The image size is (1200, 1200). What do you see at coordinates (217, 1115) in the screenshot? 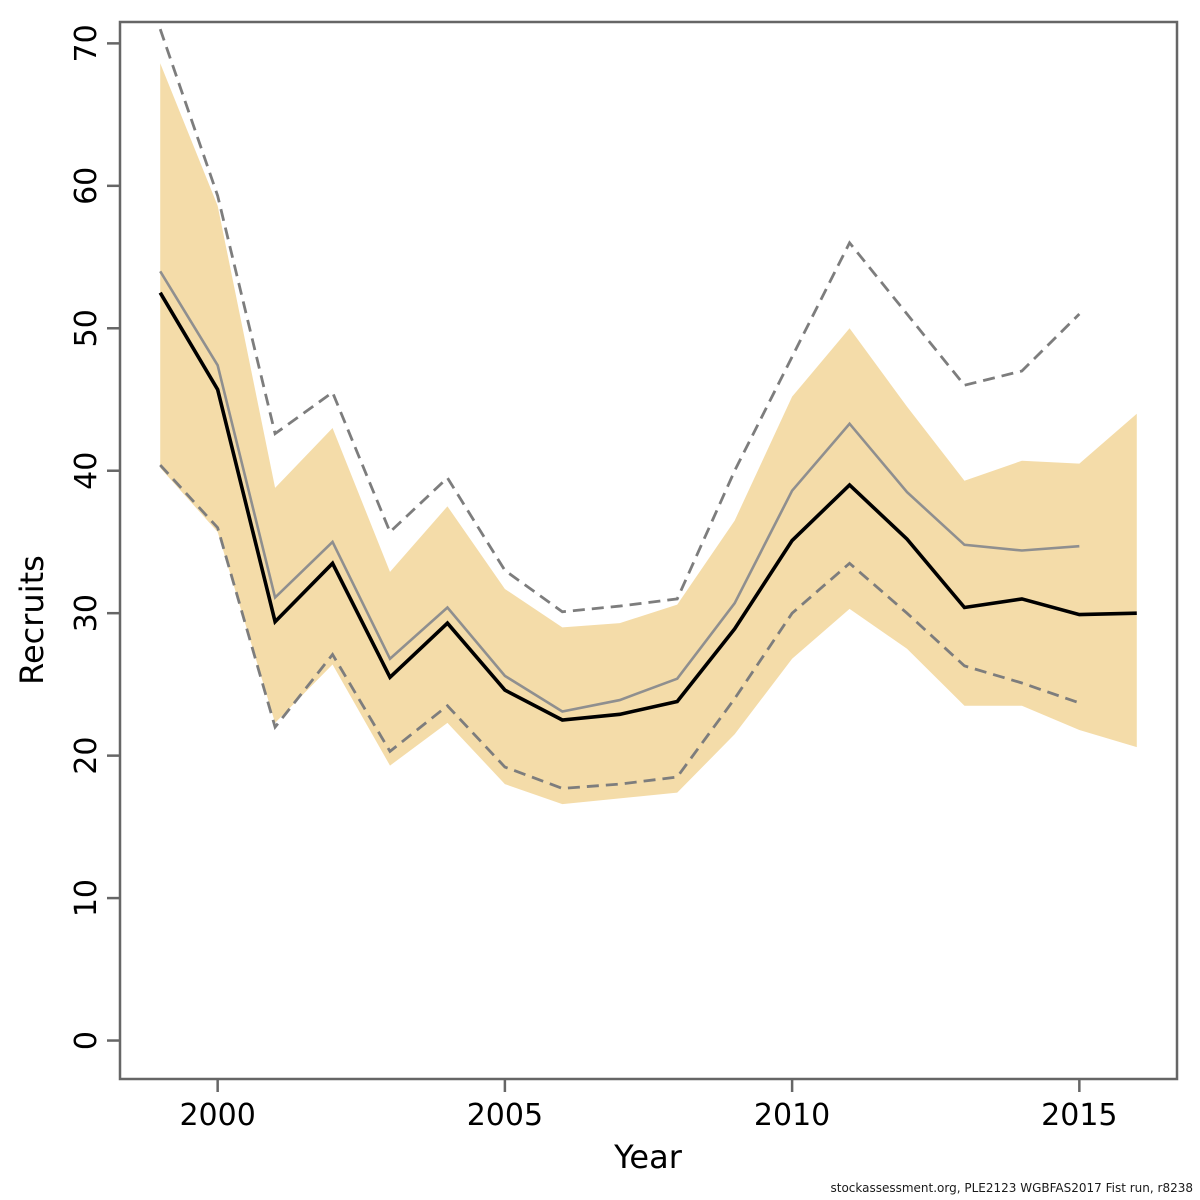
I see `x-tick-label: 2000` at bounding box center [217, 1115].